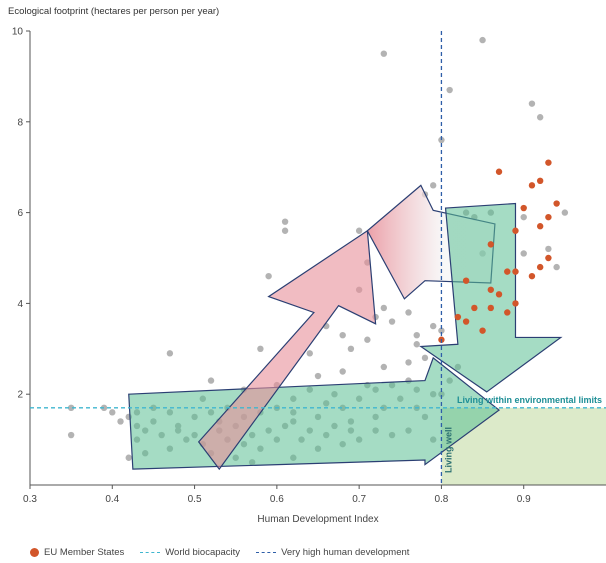 This screenshot has height=563, width=606. I want to click on x-tick-label: 0.4, so click(112, 499).